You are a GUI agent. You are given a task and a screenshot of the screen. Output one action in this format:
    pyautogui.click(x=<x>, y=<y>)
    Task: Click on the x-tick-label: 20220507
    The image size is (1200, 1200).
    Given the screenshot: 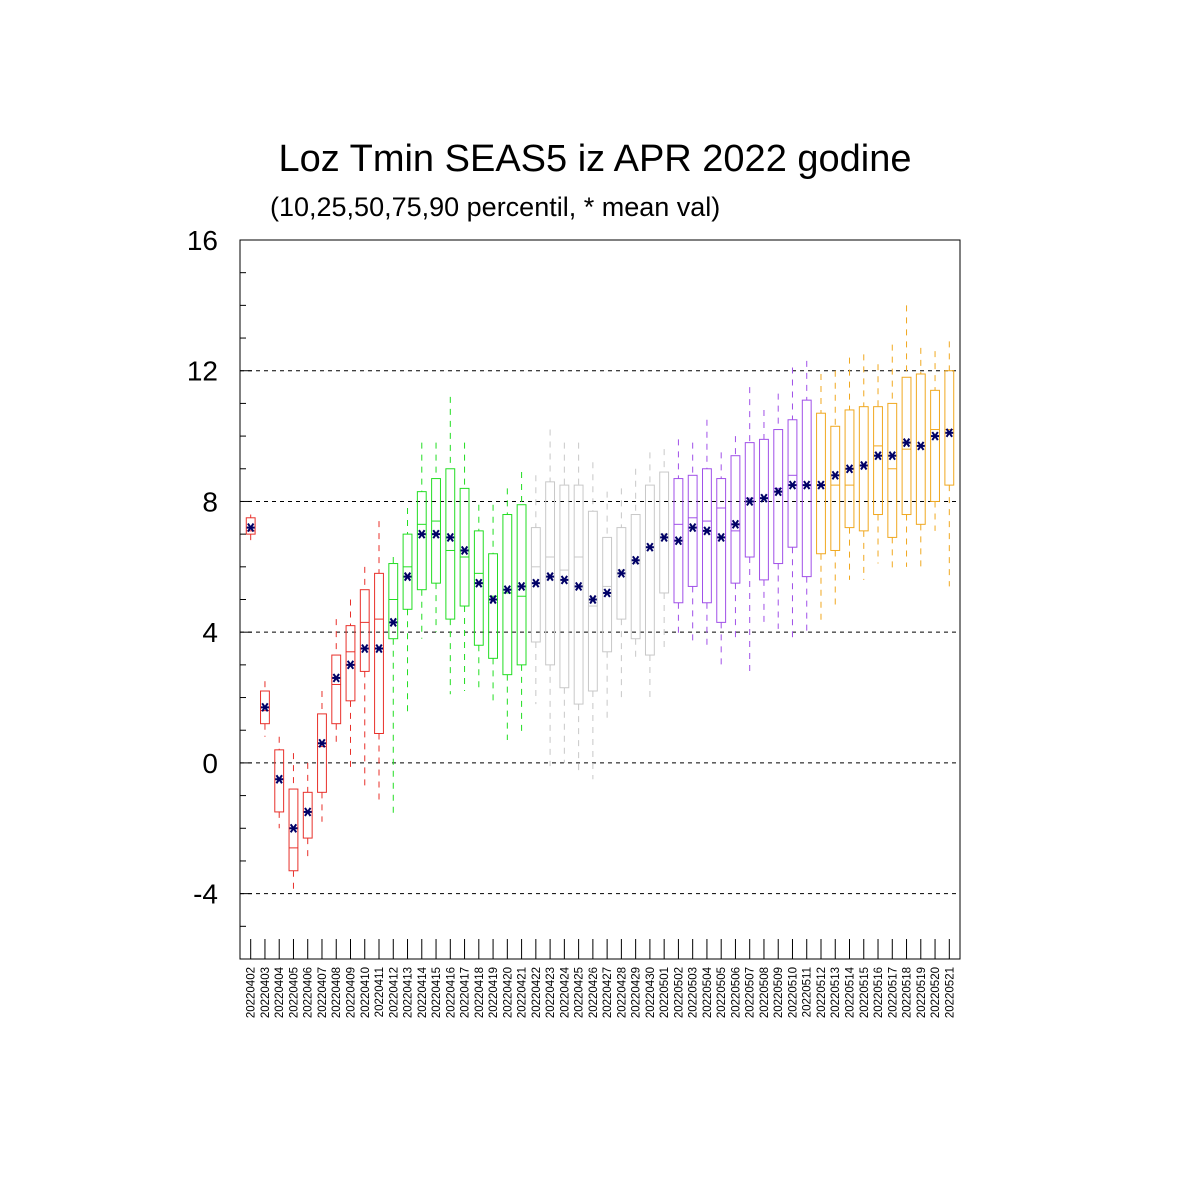 What is the action you would take?
    pyautogui.click(x=751, y=992)
    